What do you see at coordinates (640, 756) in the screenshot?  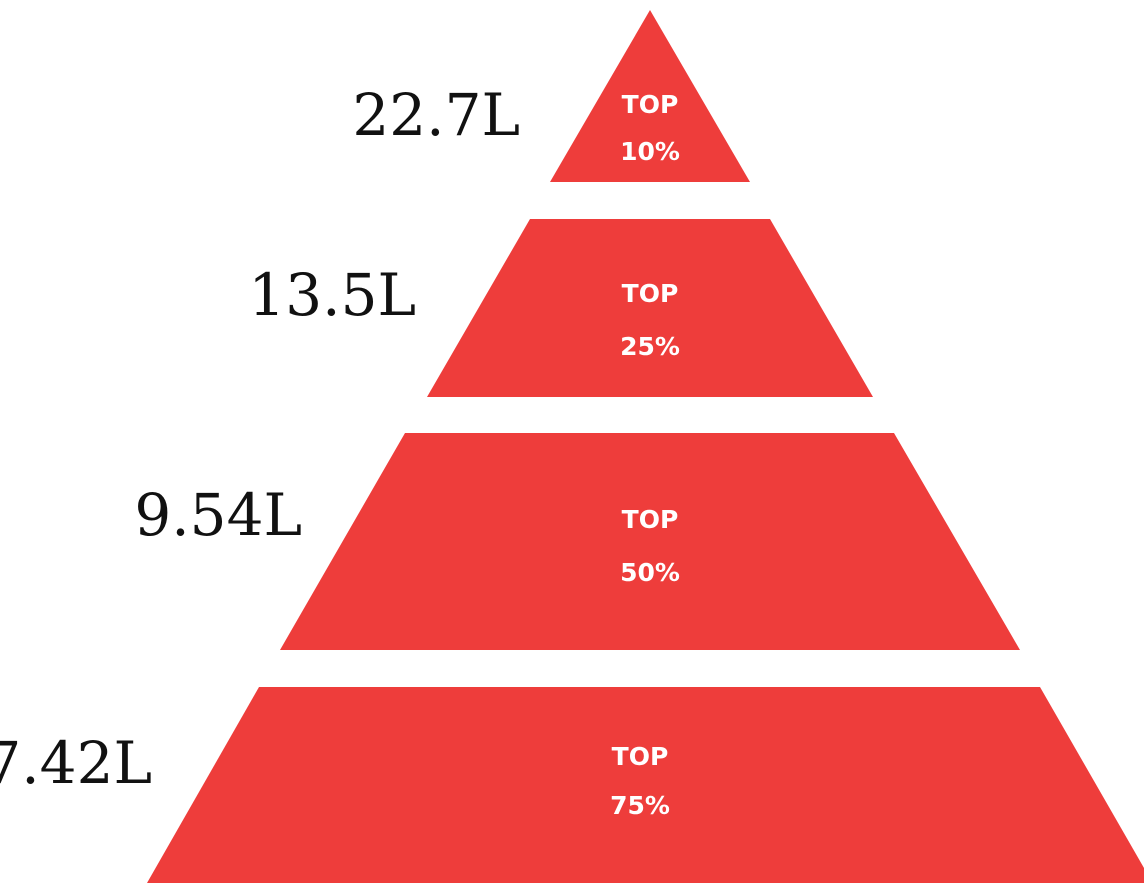 I see `tier-top-75-label-line1: TOP` at bounding box center [640, 756].